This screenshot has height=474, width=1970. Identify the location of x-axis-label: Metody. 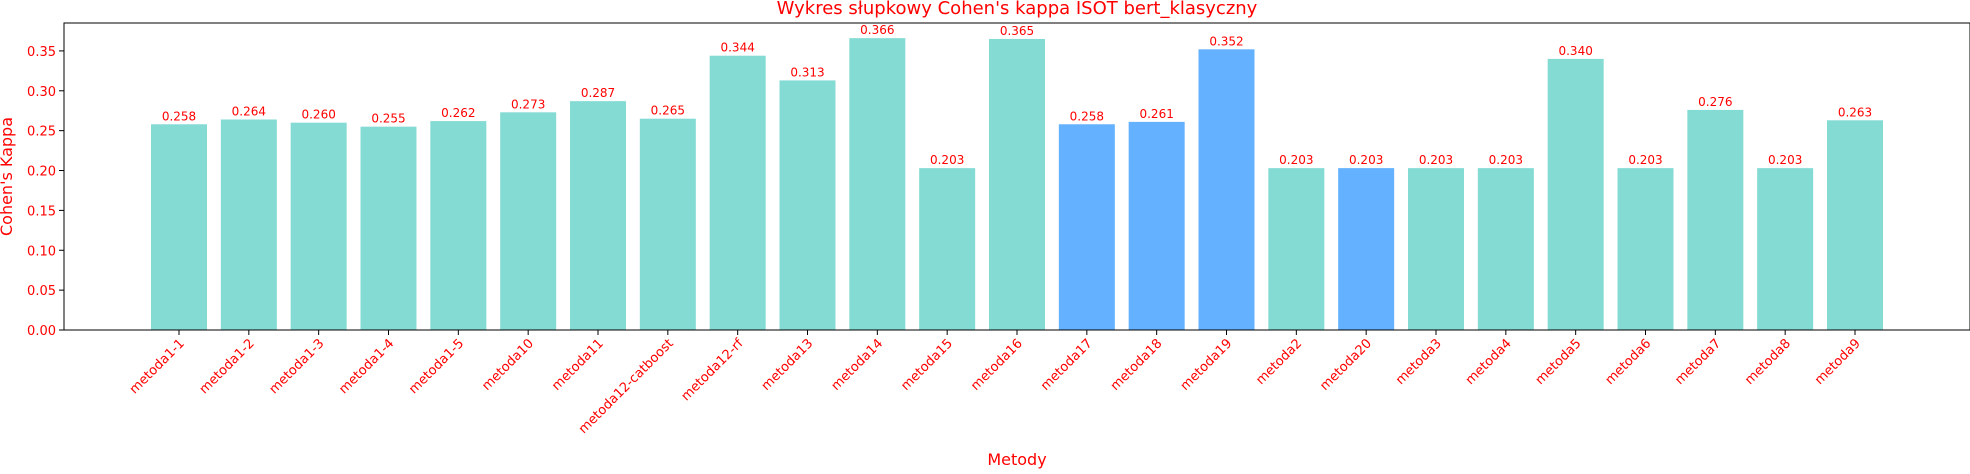
(1016, 459).